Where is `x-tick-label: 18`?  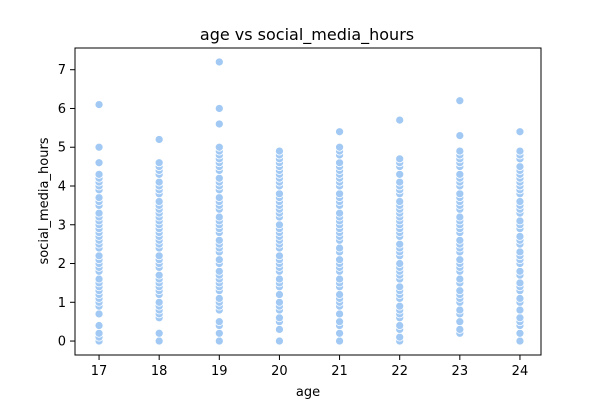
x-tick-label: 18 is located at coordinates (159, 371).